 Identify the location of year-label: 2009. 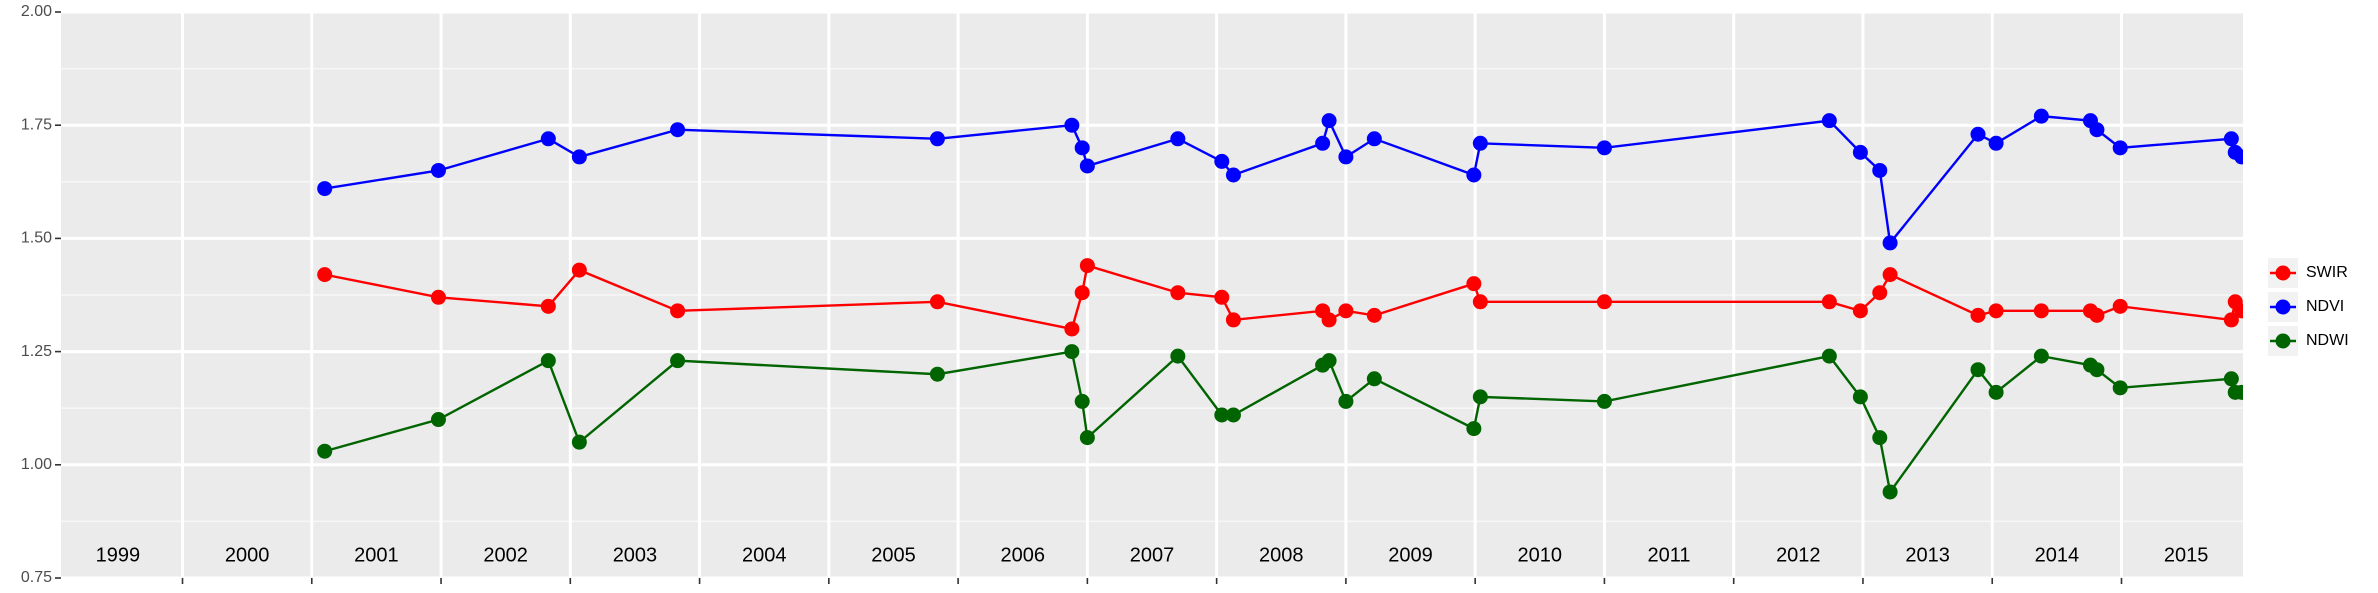
(1410, 555).